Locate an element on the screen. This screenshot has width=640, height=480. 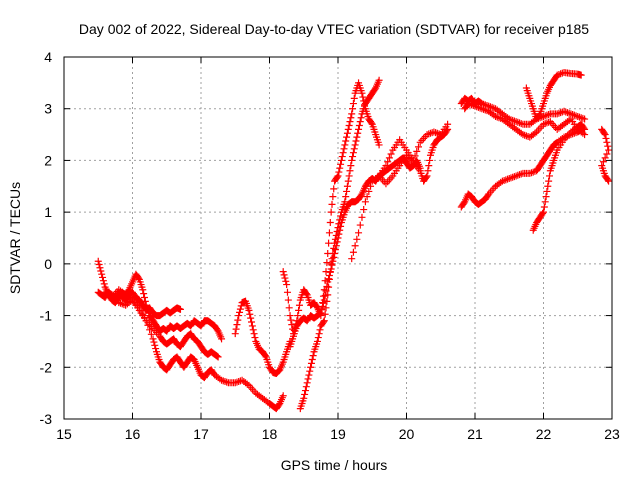
y-tick-label: -1 is located at coordinates (46, 316).